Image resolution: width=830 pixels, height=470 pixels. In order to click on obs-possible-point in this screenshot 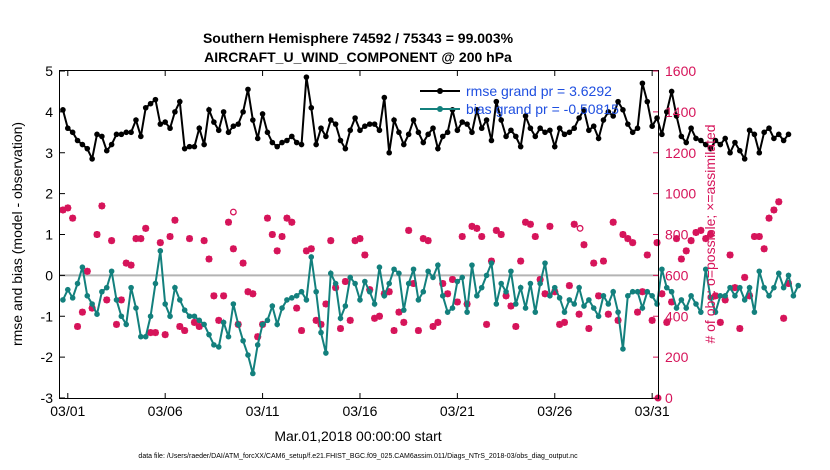, I will do `click(233, 212)`.